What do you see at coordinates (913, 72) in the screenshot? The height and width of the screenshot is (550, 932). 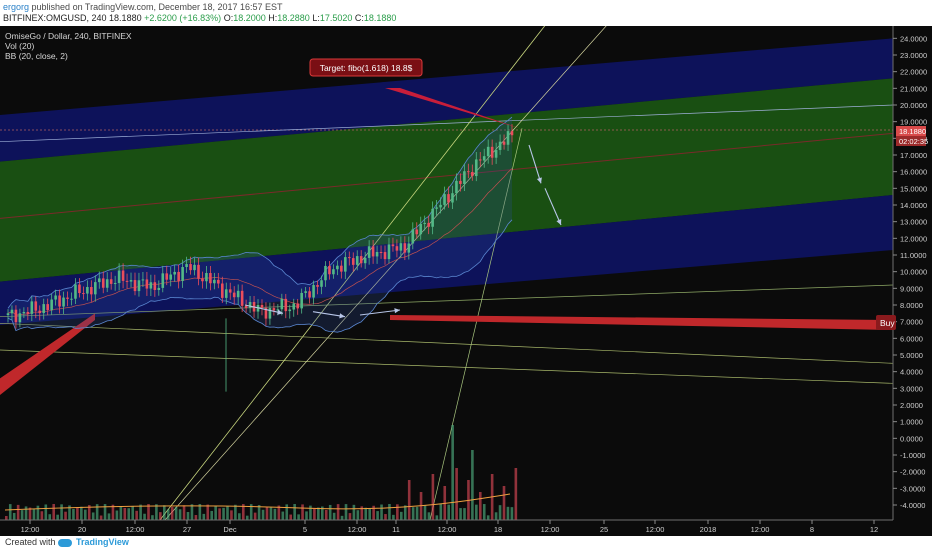 I see `y-tick-label: 22.0000` at bounding box center [913, 72].